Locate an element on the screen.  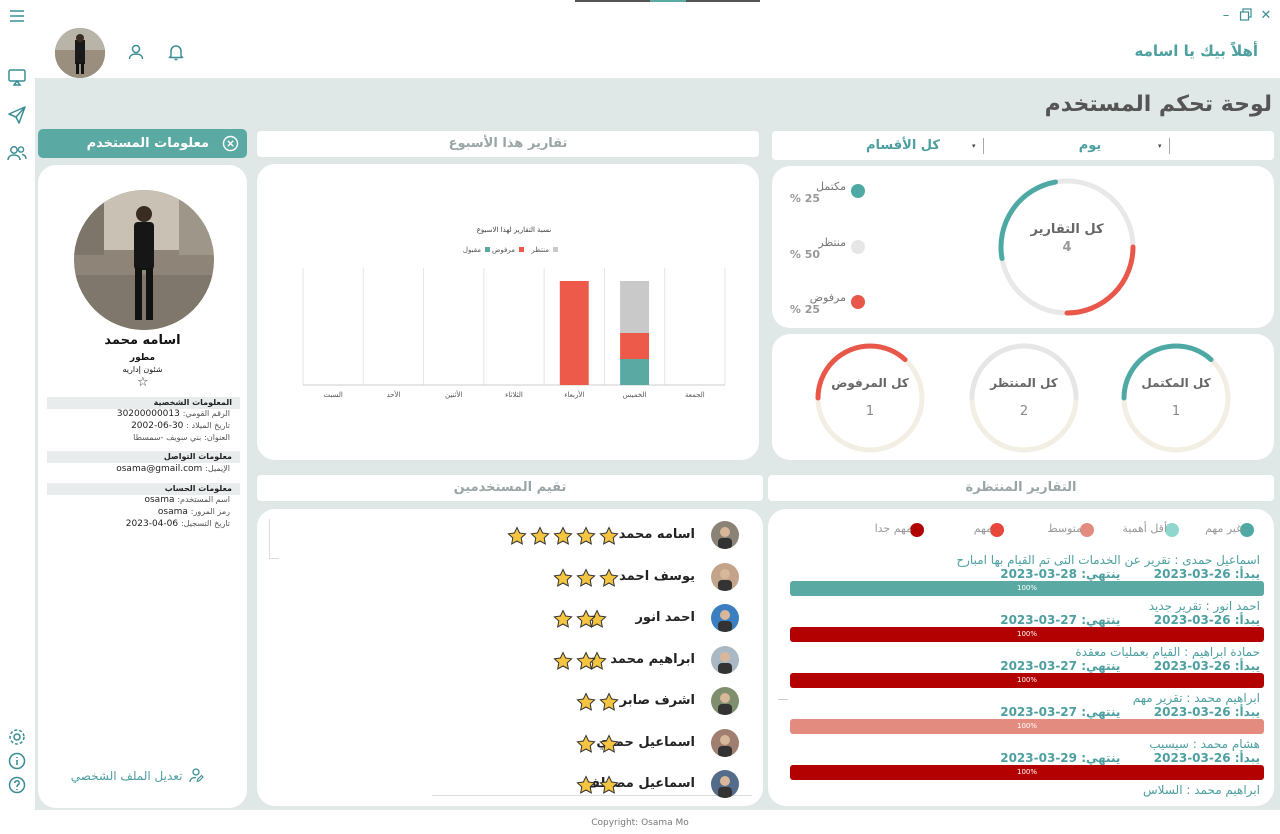
national-id-value: 30200000013 is located at coordinates (148, 414).